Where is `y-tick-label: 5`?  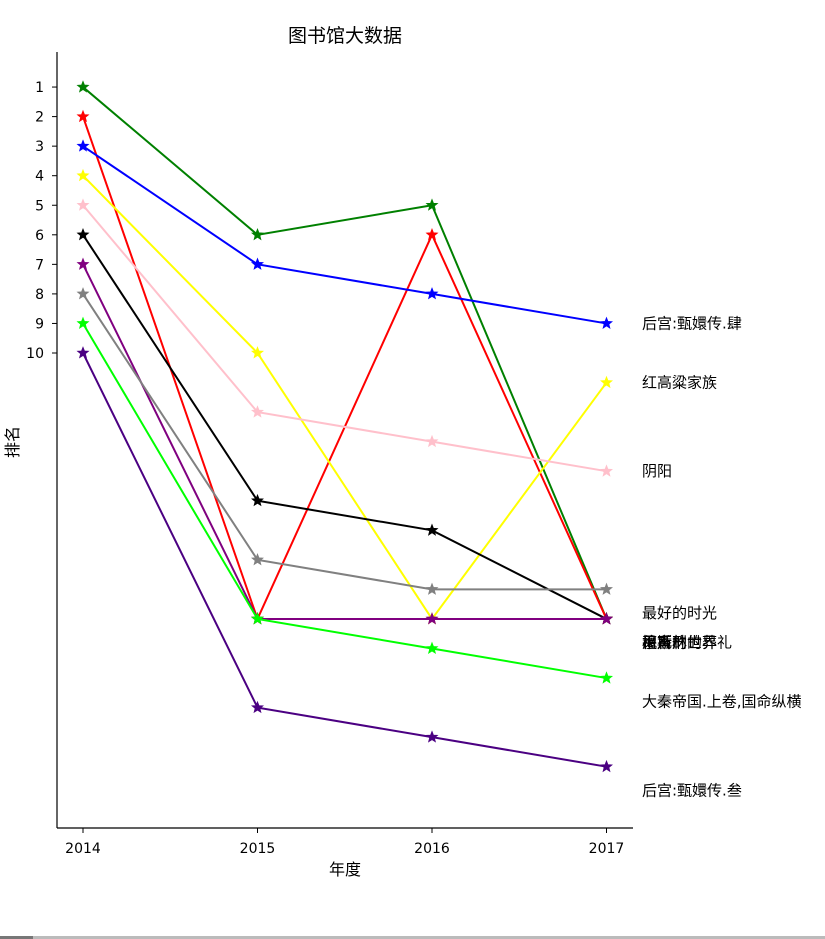
y-tick-label: 5 is located at coordinates (39, 206).